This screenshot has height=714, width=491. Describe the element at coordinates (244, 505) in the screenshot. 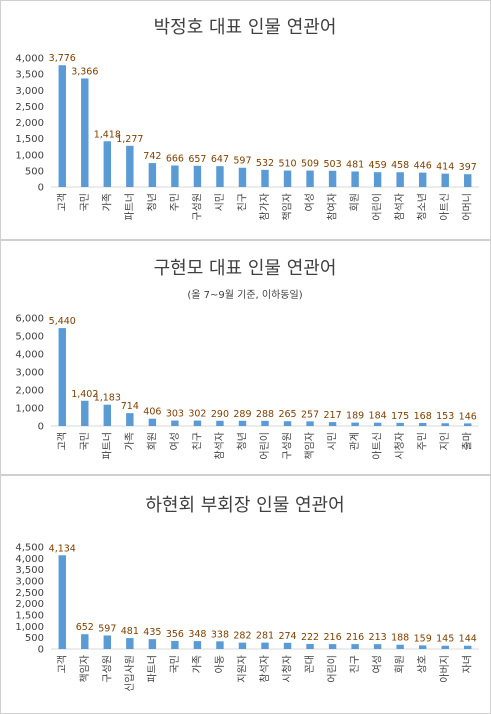

I see `chart-title: 하현회 부회장 인물 연관어` at that location.